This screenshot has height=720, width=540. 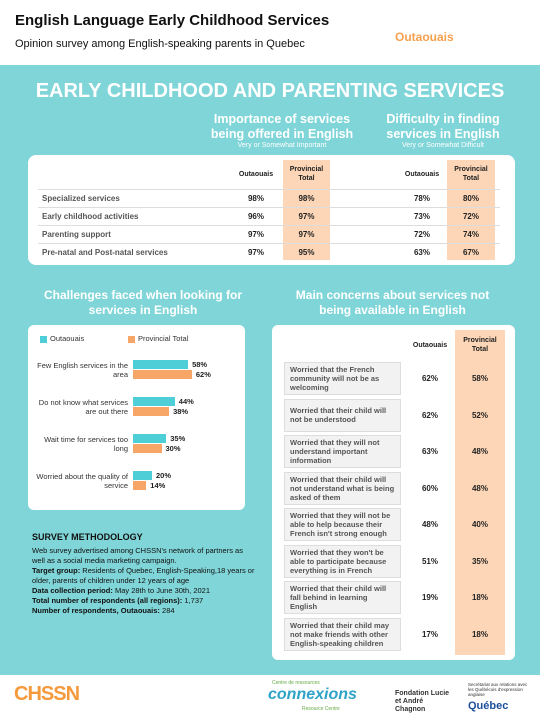 I want to click on value-label: 20%, so click(x=164, y=475).